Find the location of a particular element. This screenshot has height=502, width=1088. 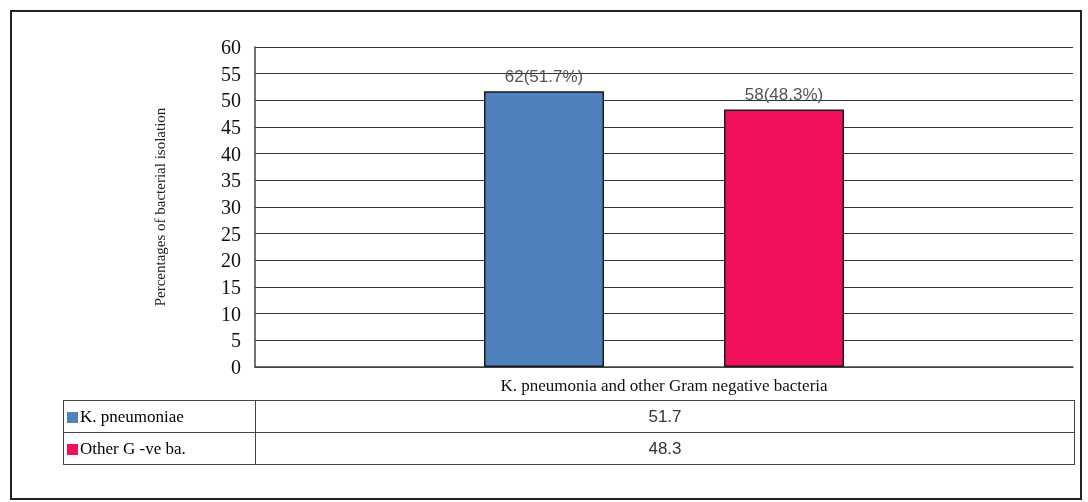

y-tick-label: 15 is located at coordinates (231, 287).